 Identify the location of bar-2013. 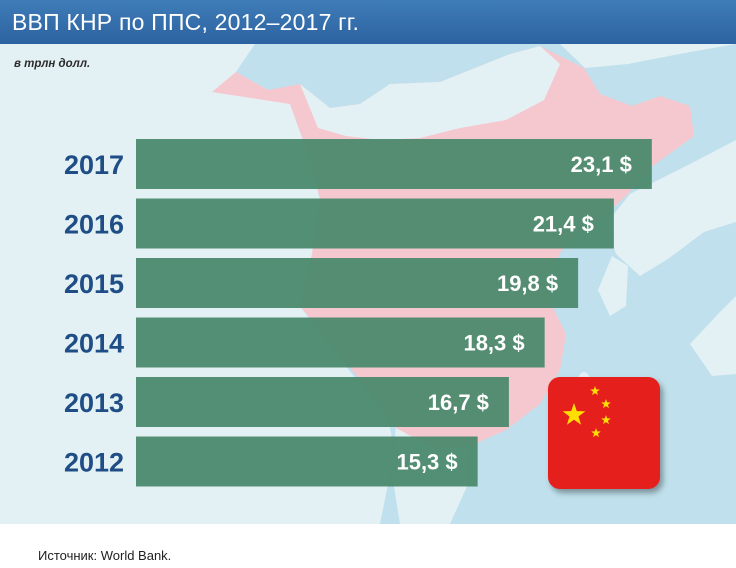
(322, 402).